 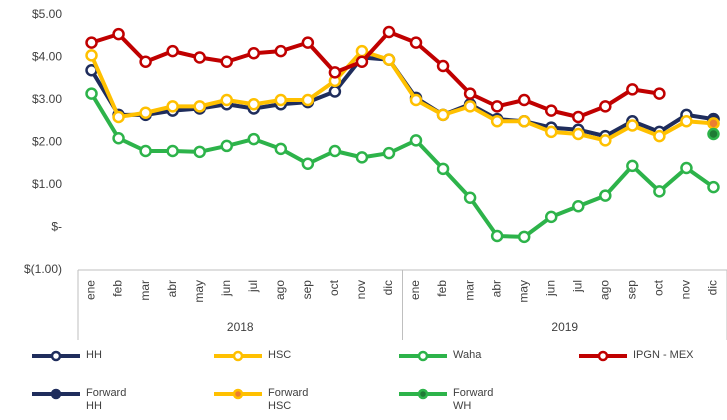 I want to click on group-label: 2018, so click(x=240, y=327).